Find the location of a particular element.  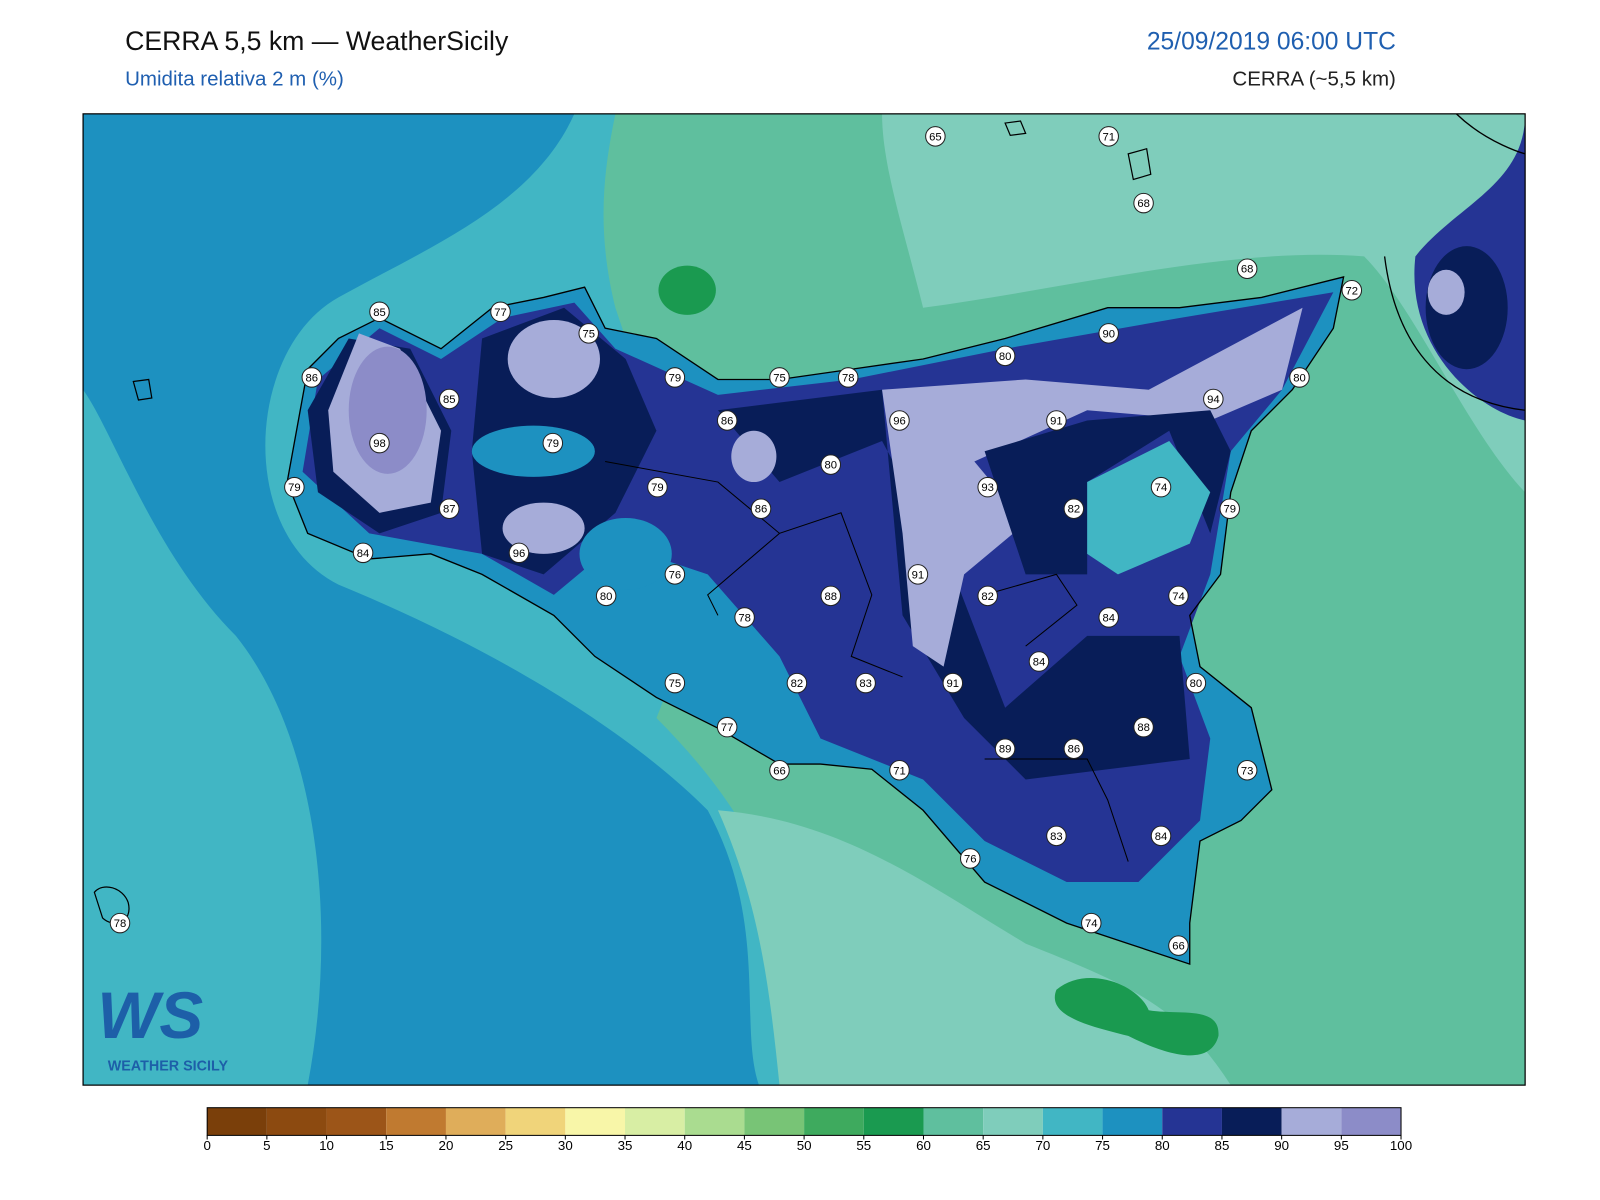

station-value: 80 is located at coordinates (606, 597).